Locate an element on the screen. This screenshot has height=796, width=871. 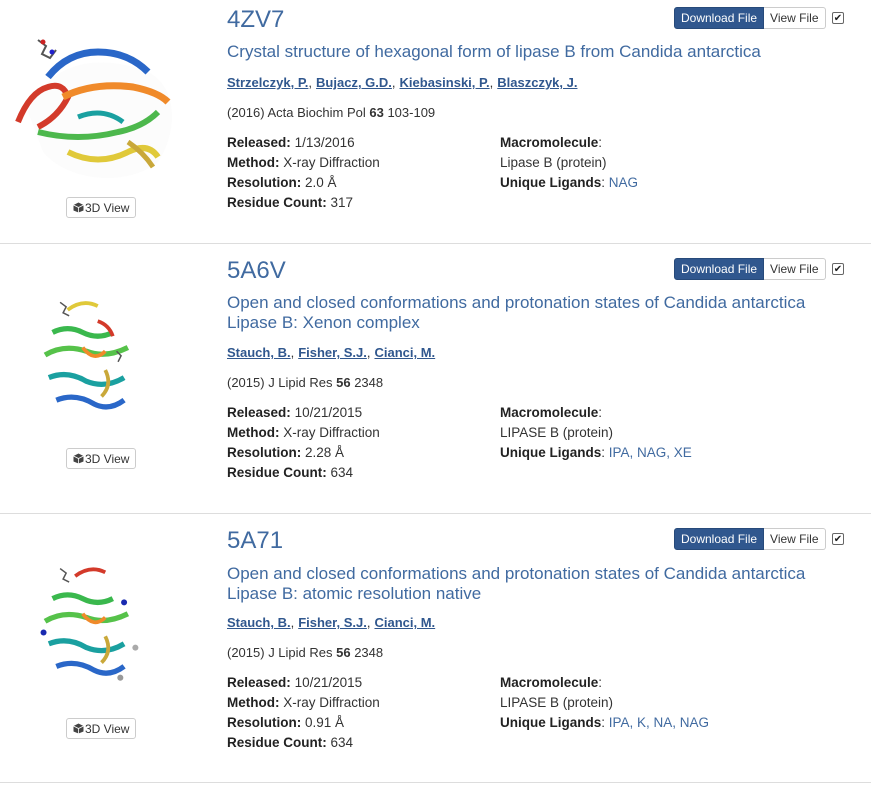
released-date: 10/21/2015 is located at coordinates (328, 412).